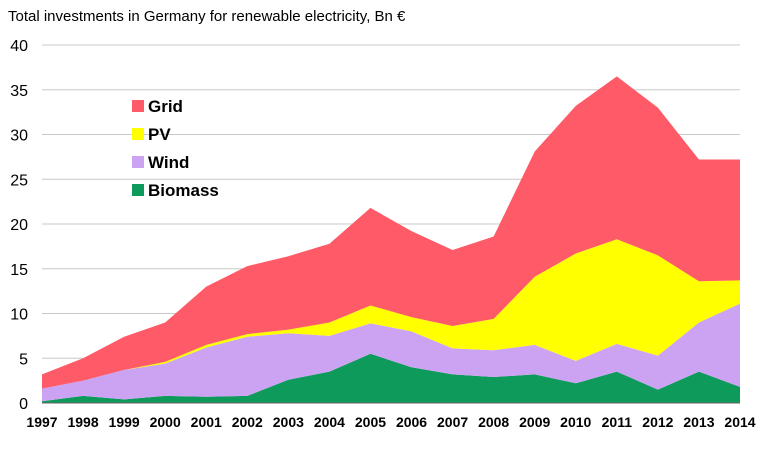 This screenshot has width=770, height=449. What do you see at coordinates (138, 106) in the screenshot?
I see `legend-swatch-grid` at bounding box center [138, 106].